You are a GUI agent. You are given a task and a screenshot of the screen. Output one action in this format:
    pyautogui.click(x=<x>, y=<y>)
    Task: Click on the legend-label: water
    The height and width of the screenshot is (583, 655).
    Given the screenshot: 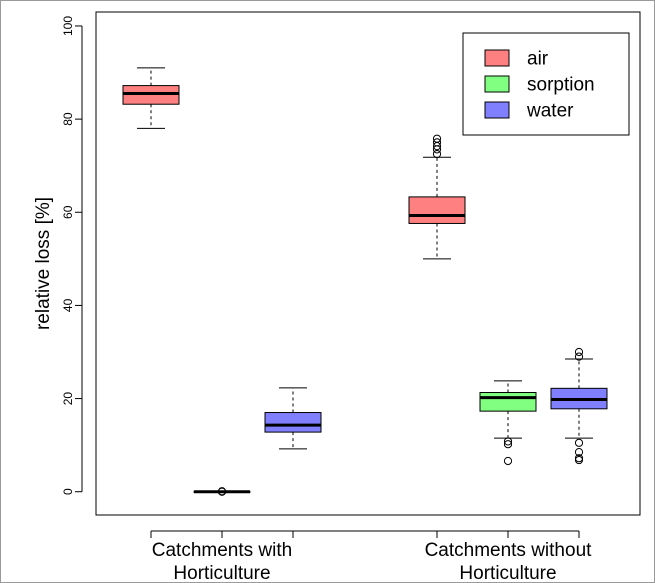 What is the action you would take?
    pyautogui.click(x=550, y=111)
    